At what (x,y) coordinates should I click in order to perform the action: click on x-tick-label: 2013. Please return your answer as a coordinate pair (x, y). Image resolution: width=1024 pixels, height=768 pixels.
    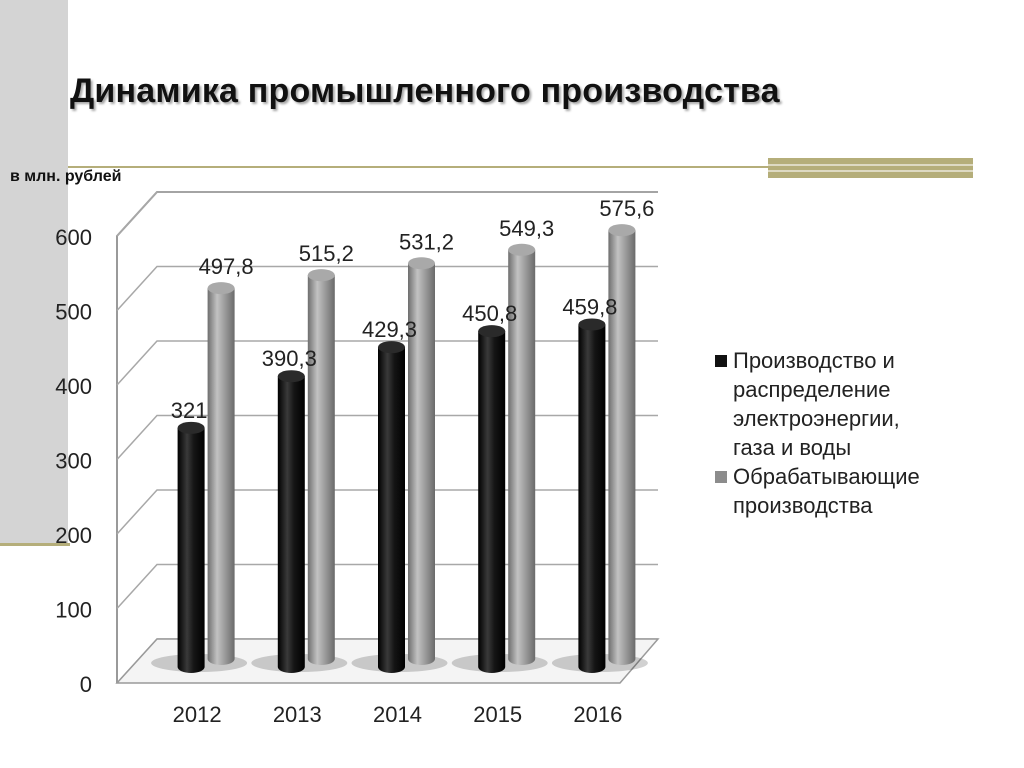
    Looking at the image, I should click on (297, 714).